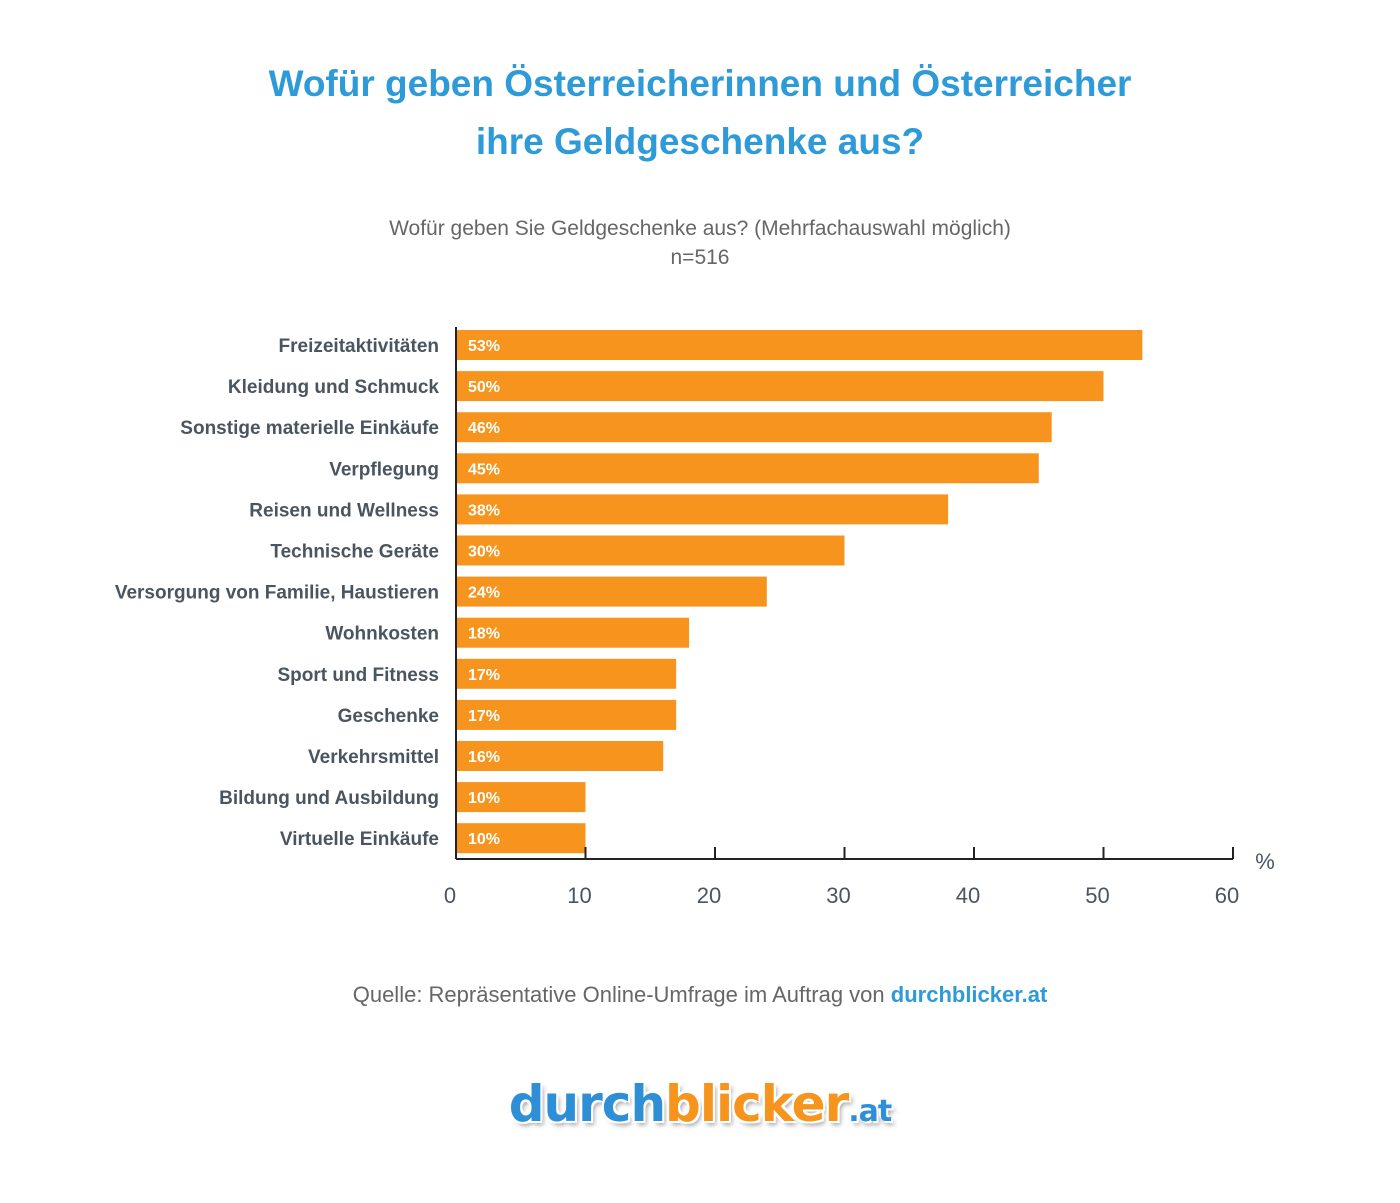 This screenshot has height=1203, width=1400. I want to click on logo-part-at: .at, so click(870, 1111).